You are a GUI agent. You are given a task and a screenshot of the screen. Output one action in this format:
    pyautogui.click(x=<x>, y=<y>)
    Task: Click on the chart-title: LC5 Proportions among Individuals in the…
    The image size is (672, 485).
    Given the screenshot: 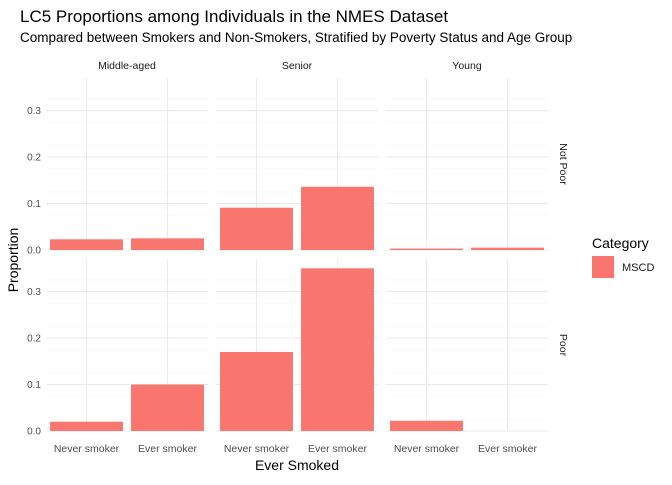 What is the action you would take?
    pyautogui.click(x=234, y=16)
    